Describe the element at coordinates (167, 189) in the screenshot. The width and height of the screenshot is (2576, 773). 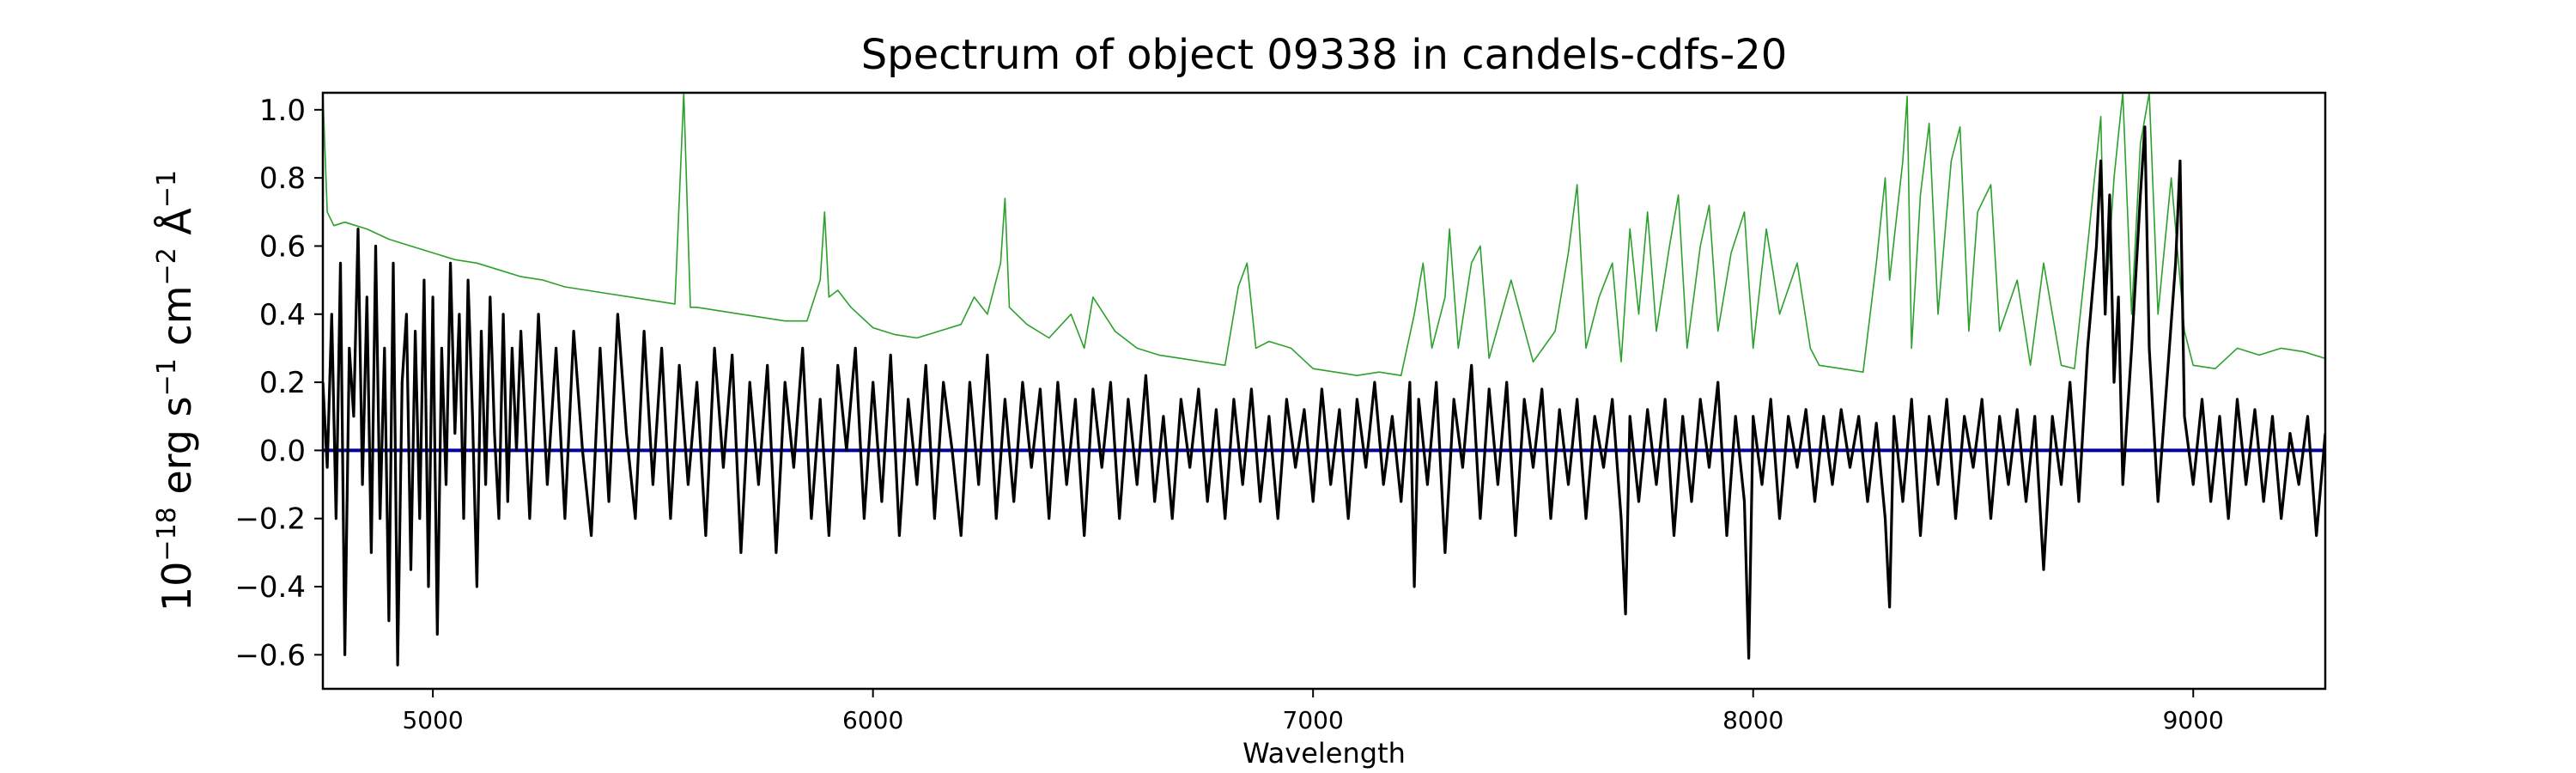
I see `y-label-exp3: −1` at that location.